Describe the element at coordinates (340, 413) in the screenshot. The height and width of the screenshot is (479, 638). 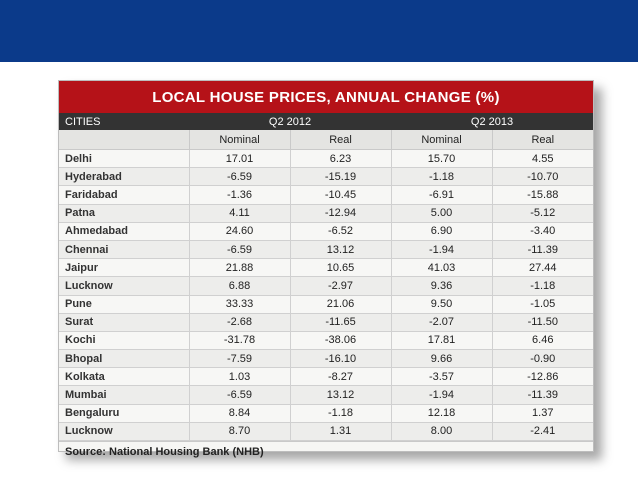
I see `real-2012-cell: -1.18` at that location.